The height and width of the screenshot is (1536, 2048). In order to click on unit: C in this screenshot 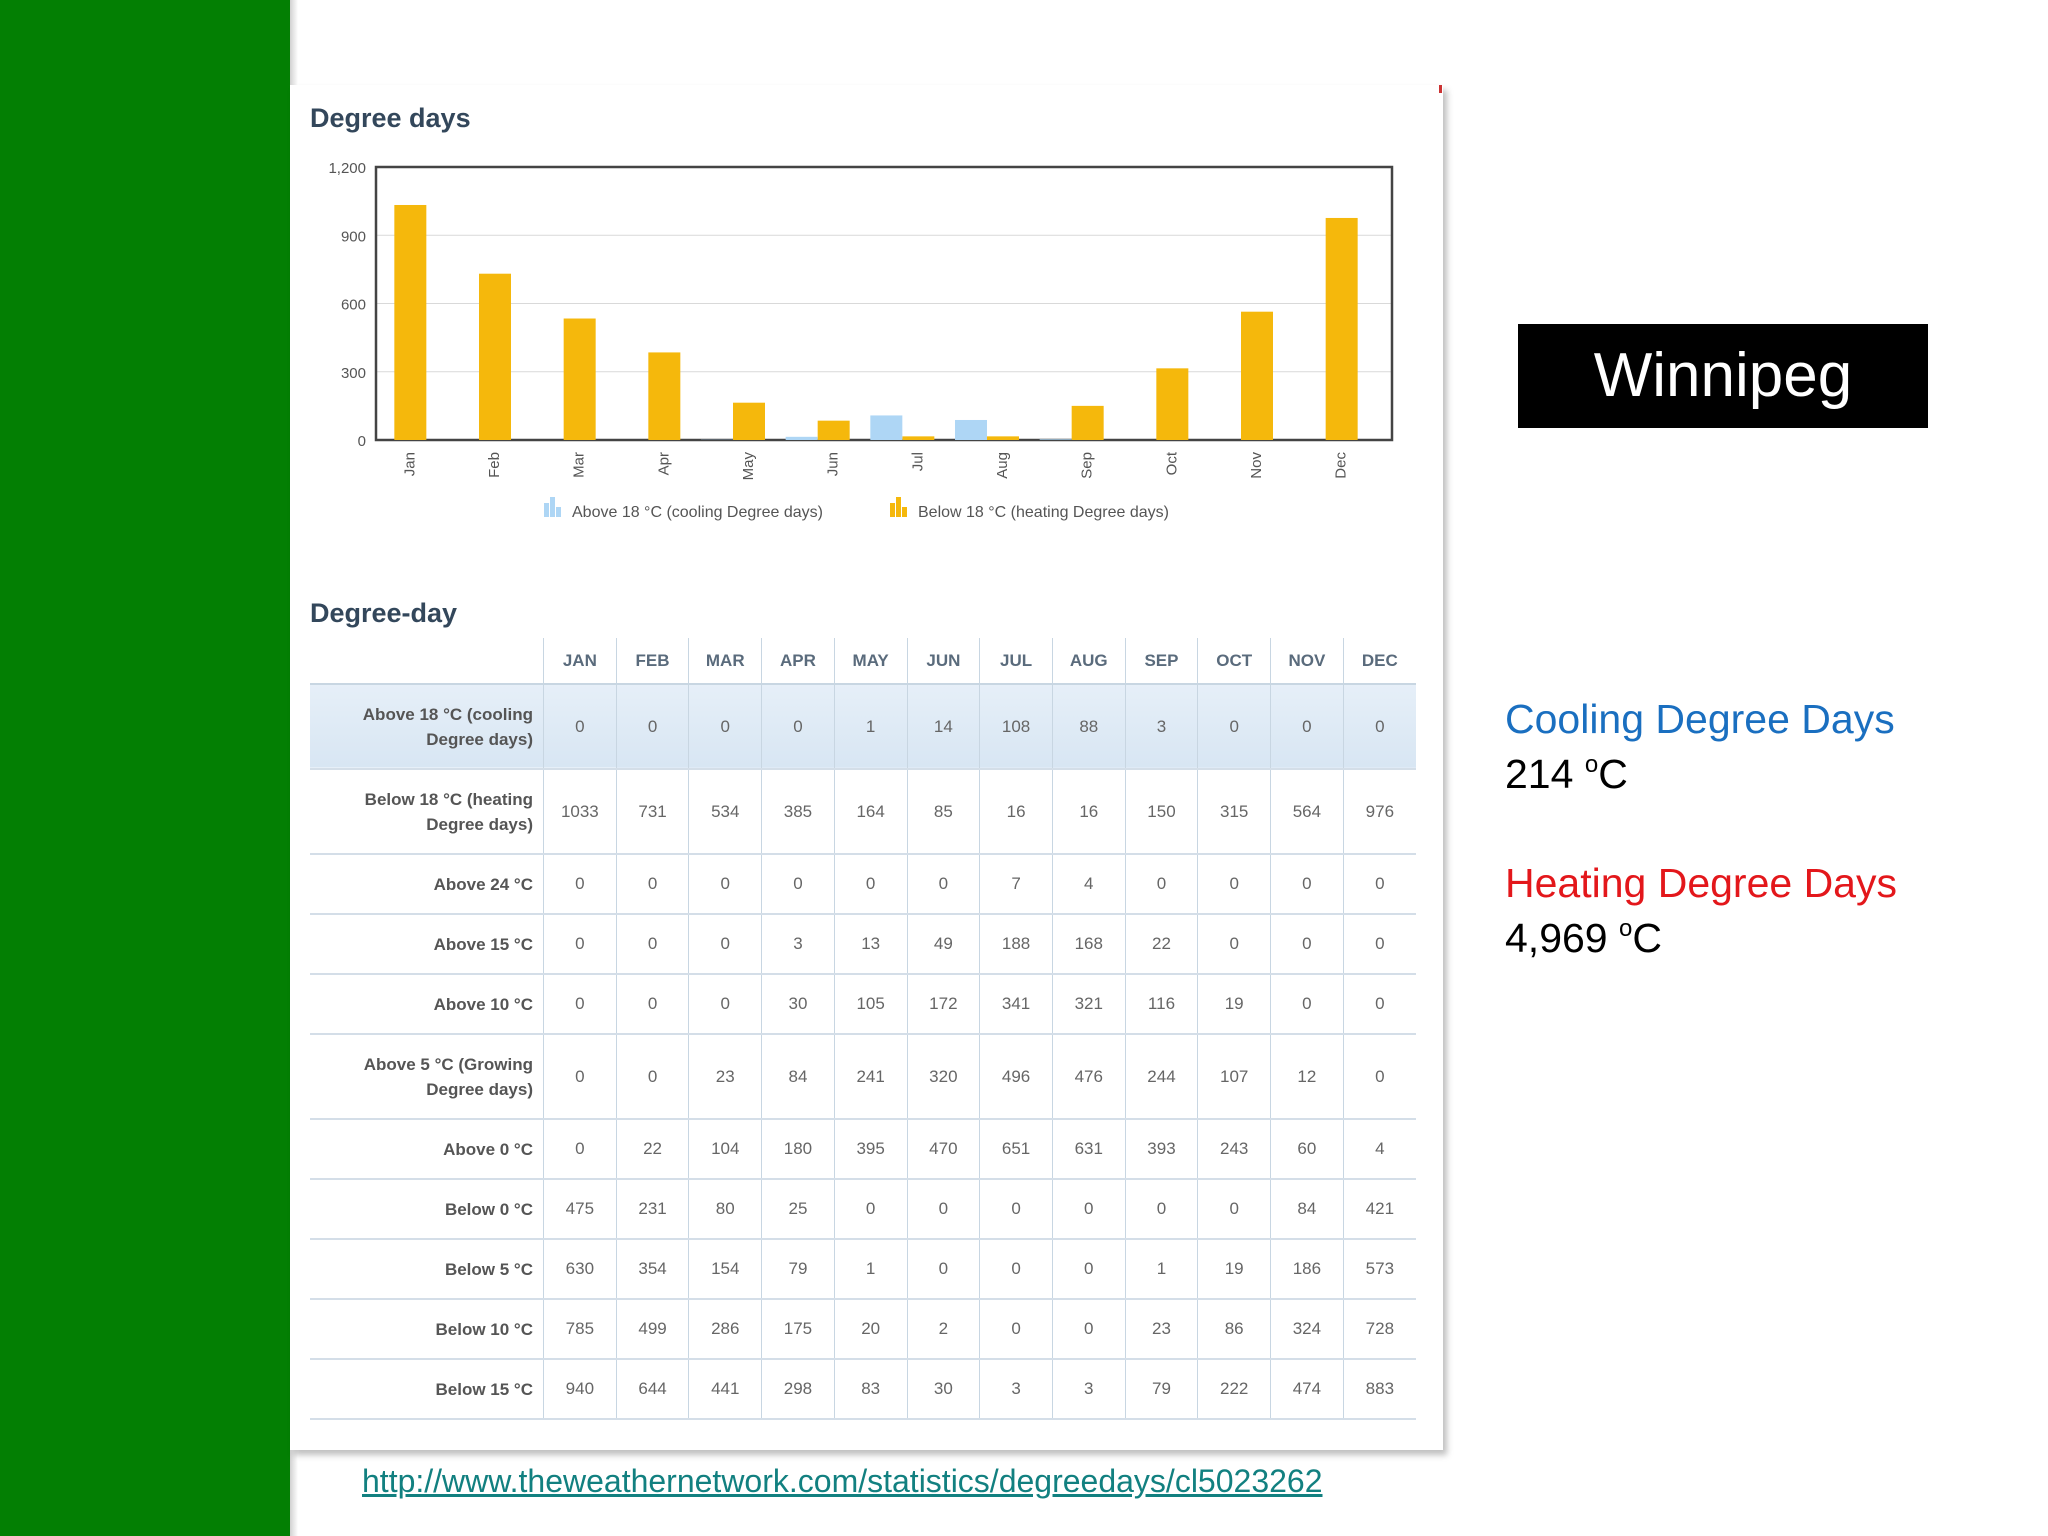, I will do `click(1647, 938)`.